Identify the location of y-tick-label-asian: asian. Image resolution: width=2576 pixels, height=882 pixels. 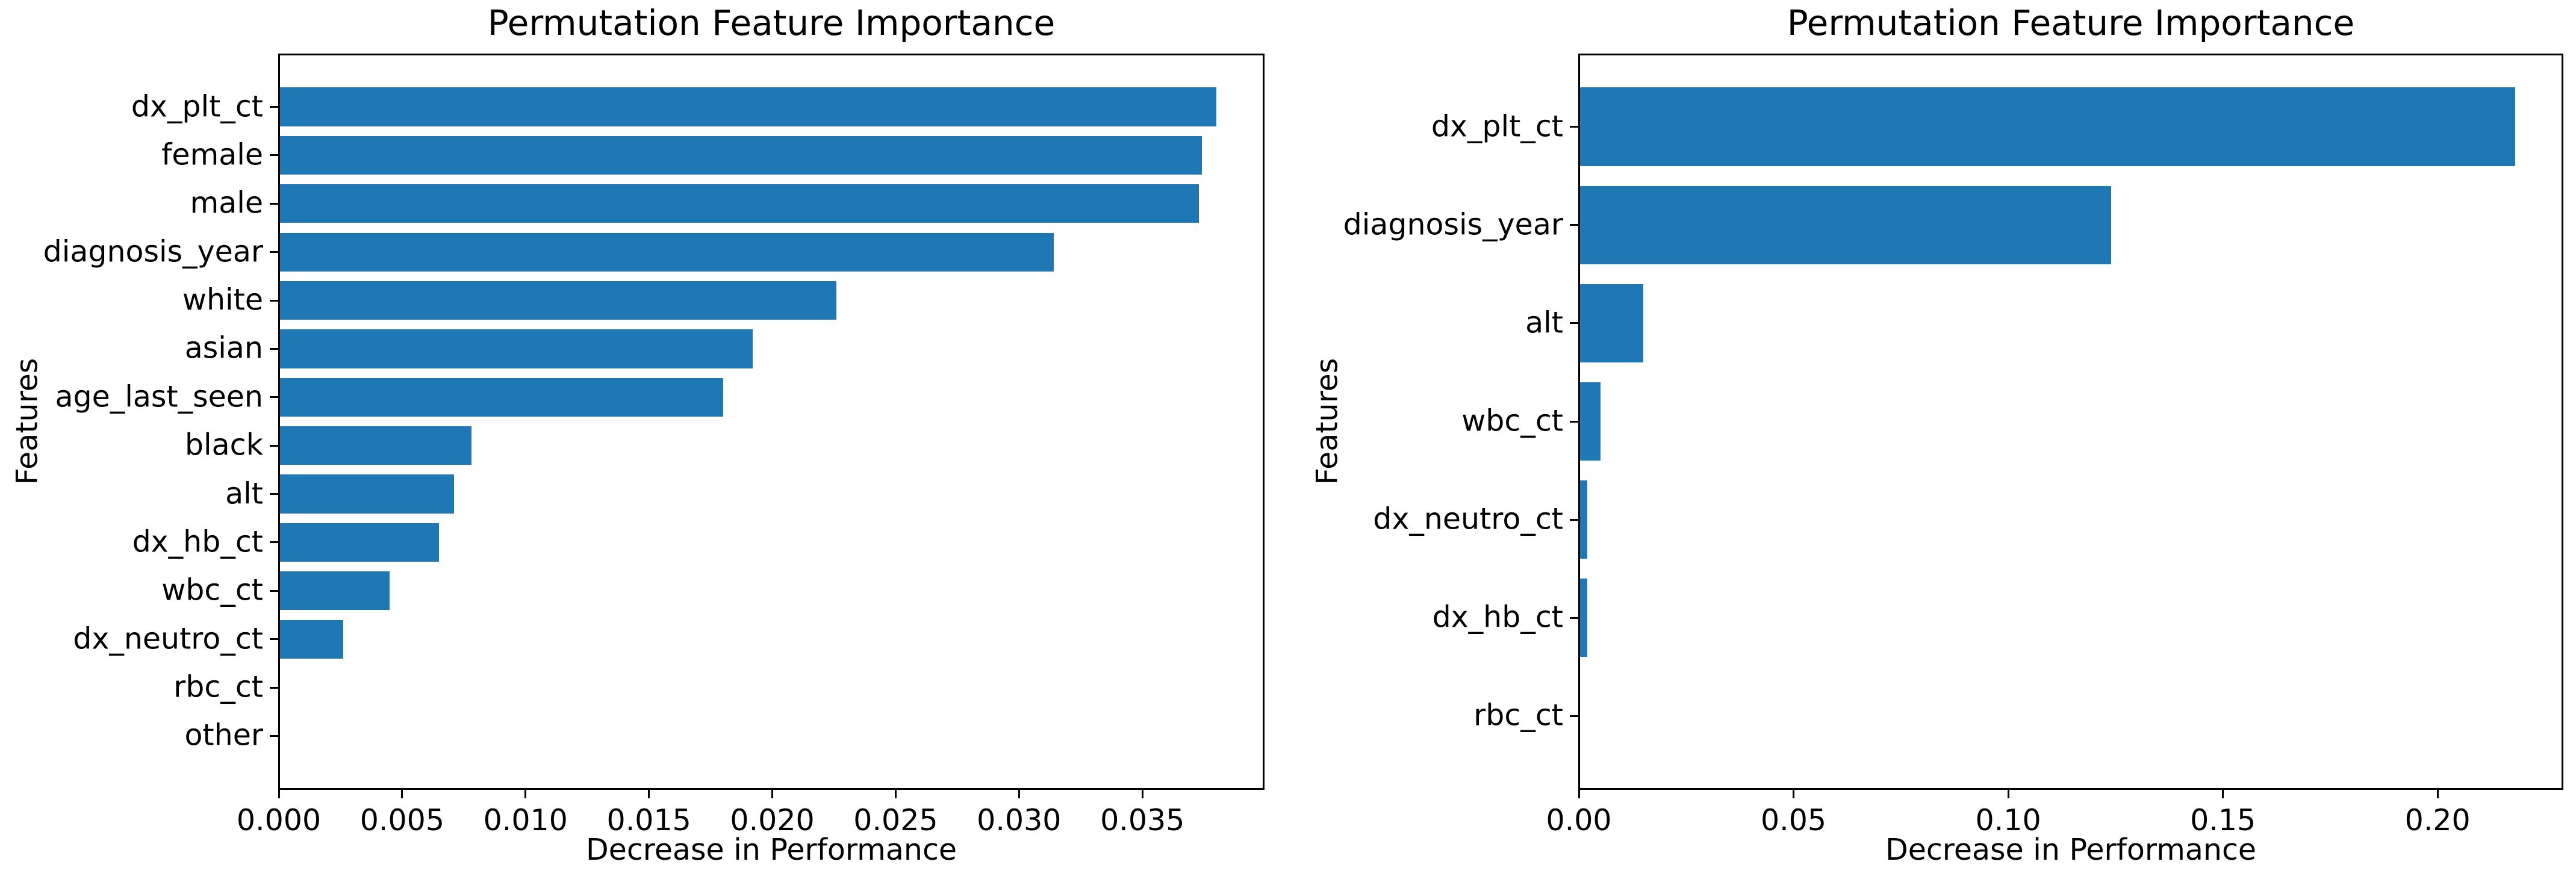
(224, 348).